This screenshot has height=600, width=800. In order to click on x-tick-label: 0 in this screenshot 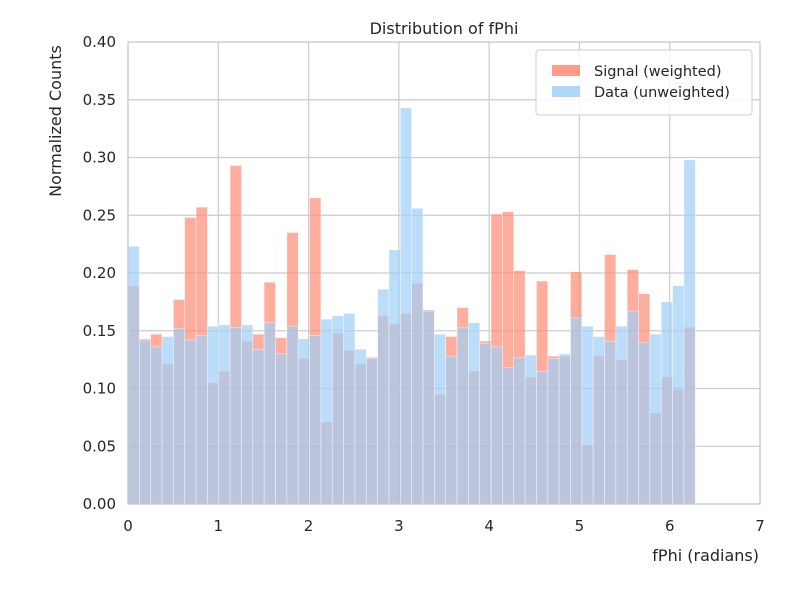, I will do `click(128, 526)`.